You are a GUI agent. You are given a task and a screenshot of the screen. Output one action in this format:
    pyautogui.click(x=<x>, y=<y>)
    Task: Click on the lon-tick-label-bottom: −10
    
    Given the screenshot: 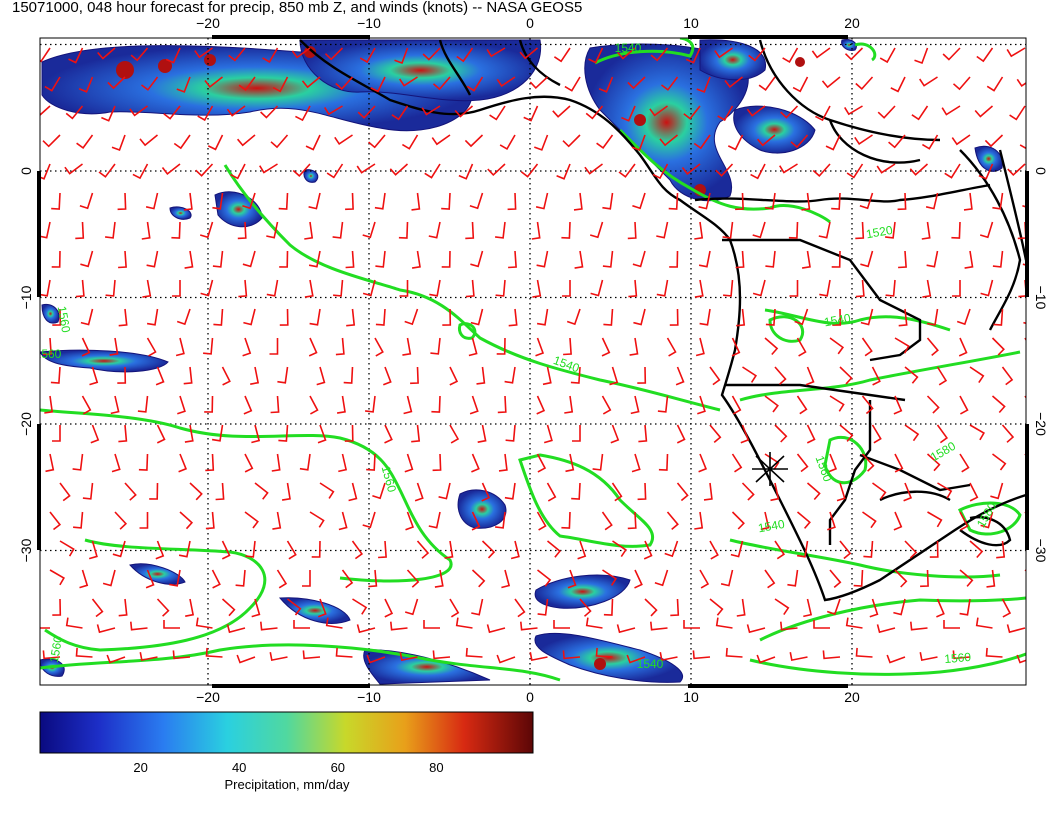 What is the action you would take?
    pyautogui.click(x=369, y=697)
    